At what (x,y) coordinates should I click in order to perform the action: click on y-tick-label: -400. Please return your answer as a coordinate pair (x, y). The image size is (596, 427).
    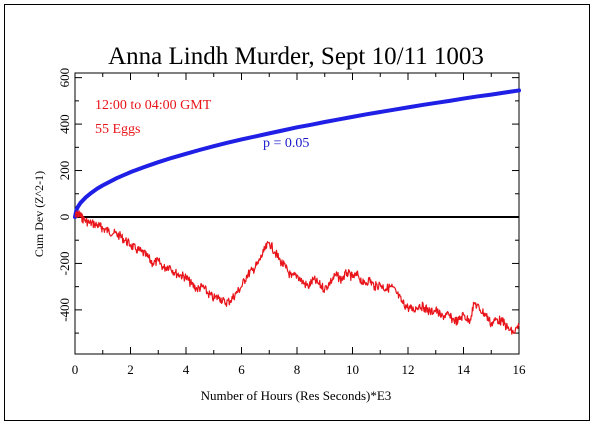
    Looking at the image, I should click on (64, 310).